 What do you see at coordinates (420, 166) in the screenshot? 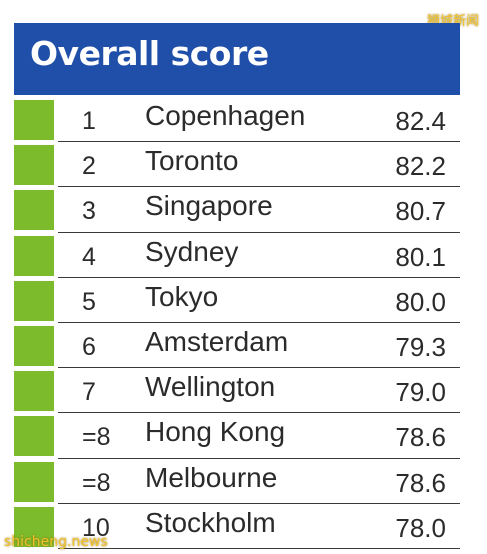
I see `score-value: 82.2` at bounding box center [420, 166].